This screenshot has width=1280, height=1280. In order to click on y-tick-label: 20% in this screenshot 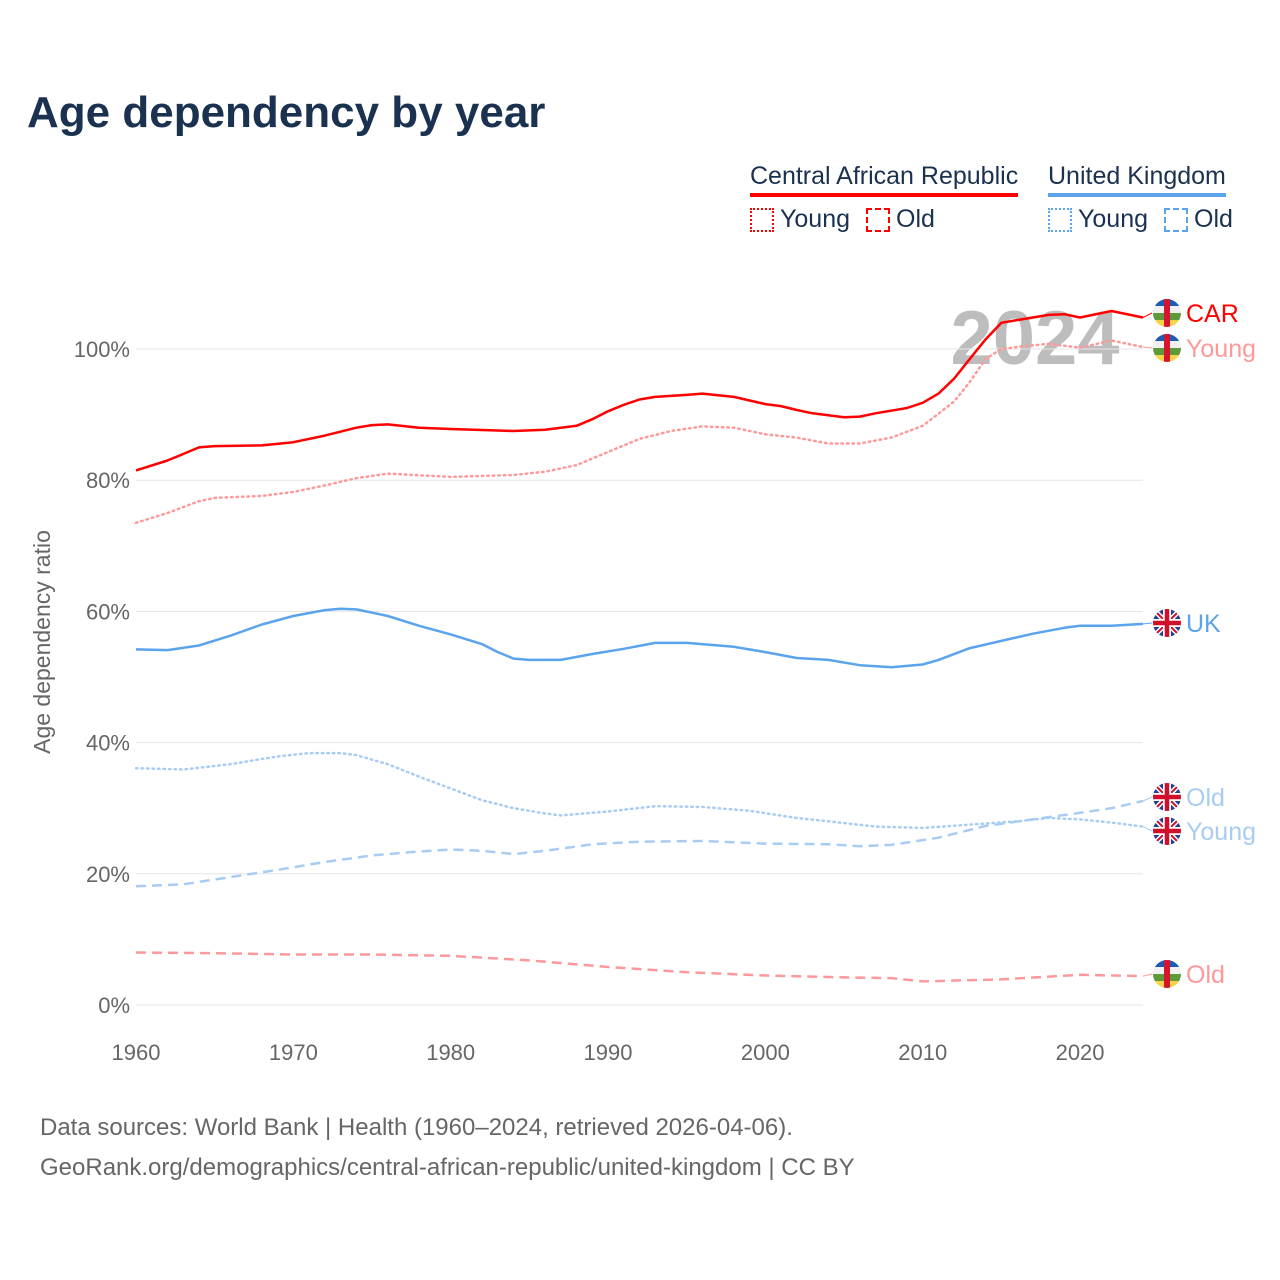, I will do `click(108, 874)`.